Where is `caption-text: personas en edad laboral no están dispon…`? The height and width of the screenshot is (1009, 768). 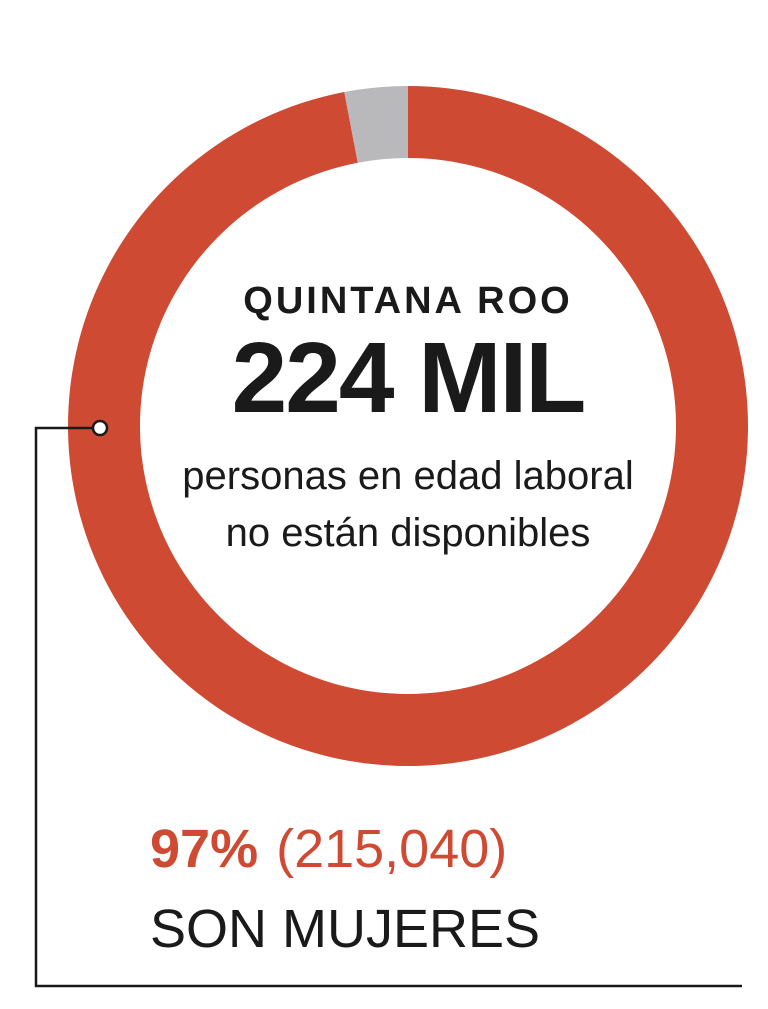 caption-text: personas en edad laboral no están dispon… is located at coordinates (408, 504).